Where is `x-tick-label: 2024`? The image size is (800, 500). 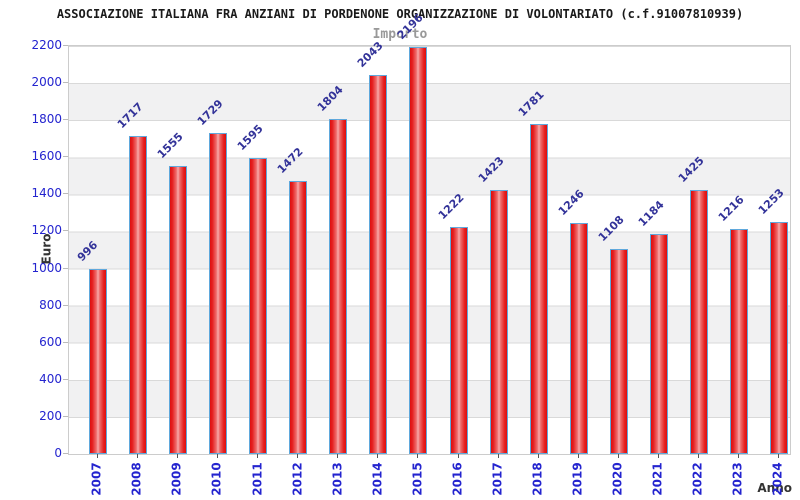
x-tick-label: 2024 is located at coordinates (778, 479).